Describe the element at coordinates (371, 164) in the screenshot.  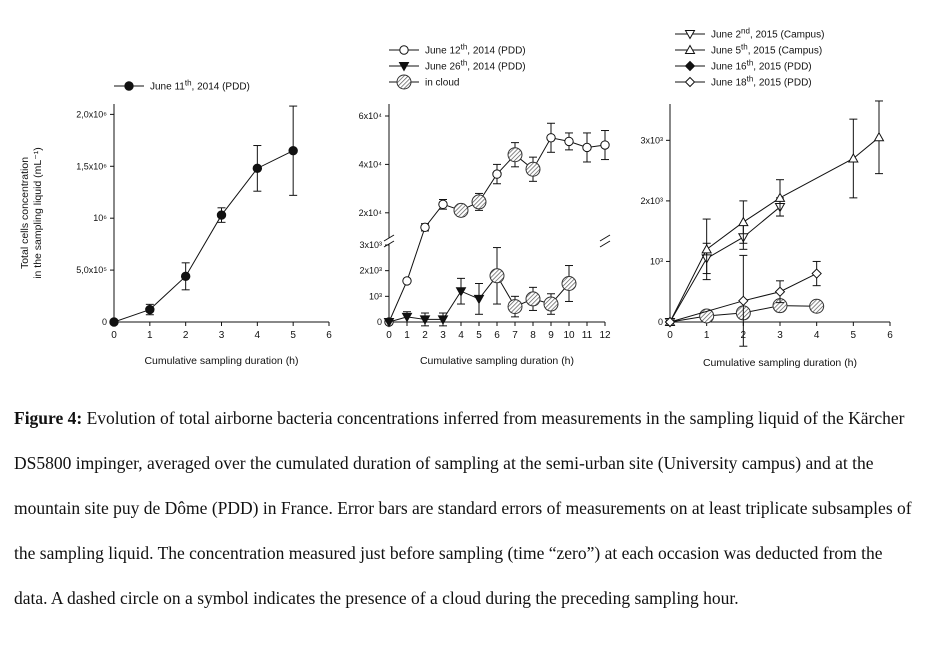
I see `middle-chart-y-tick-label: 4x10⁴` at that location.